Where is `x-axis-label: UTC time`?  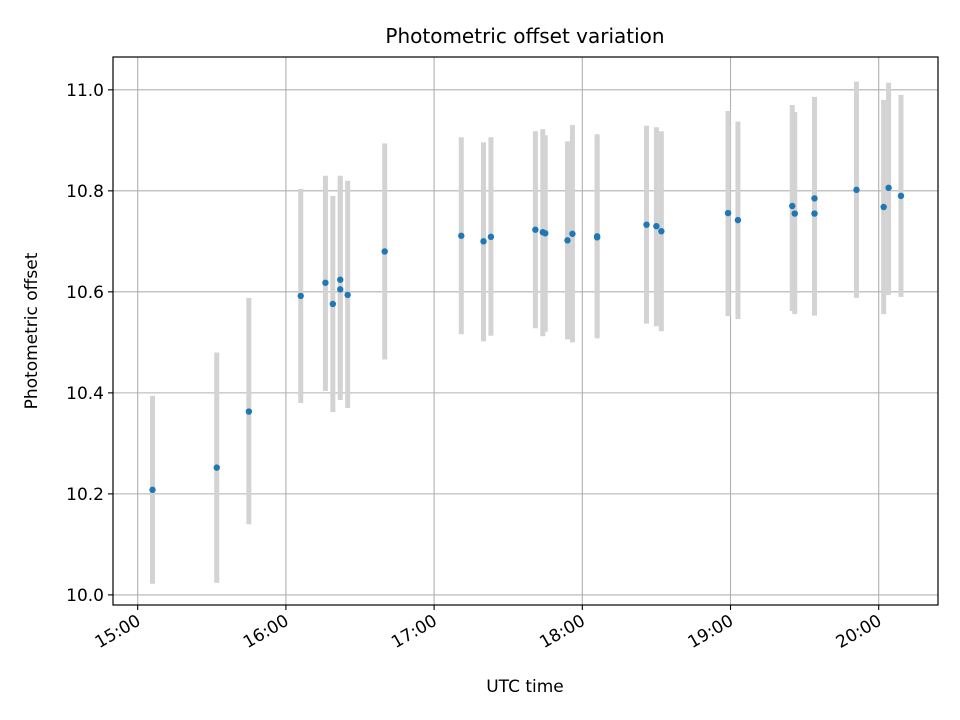 x-axis-label: UTC time is located at coordinates (525, 687).